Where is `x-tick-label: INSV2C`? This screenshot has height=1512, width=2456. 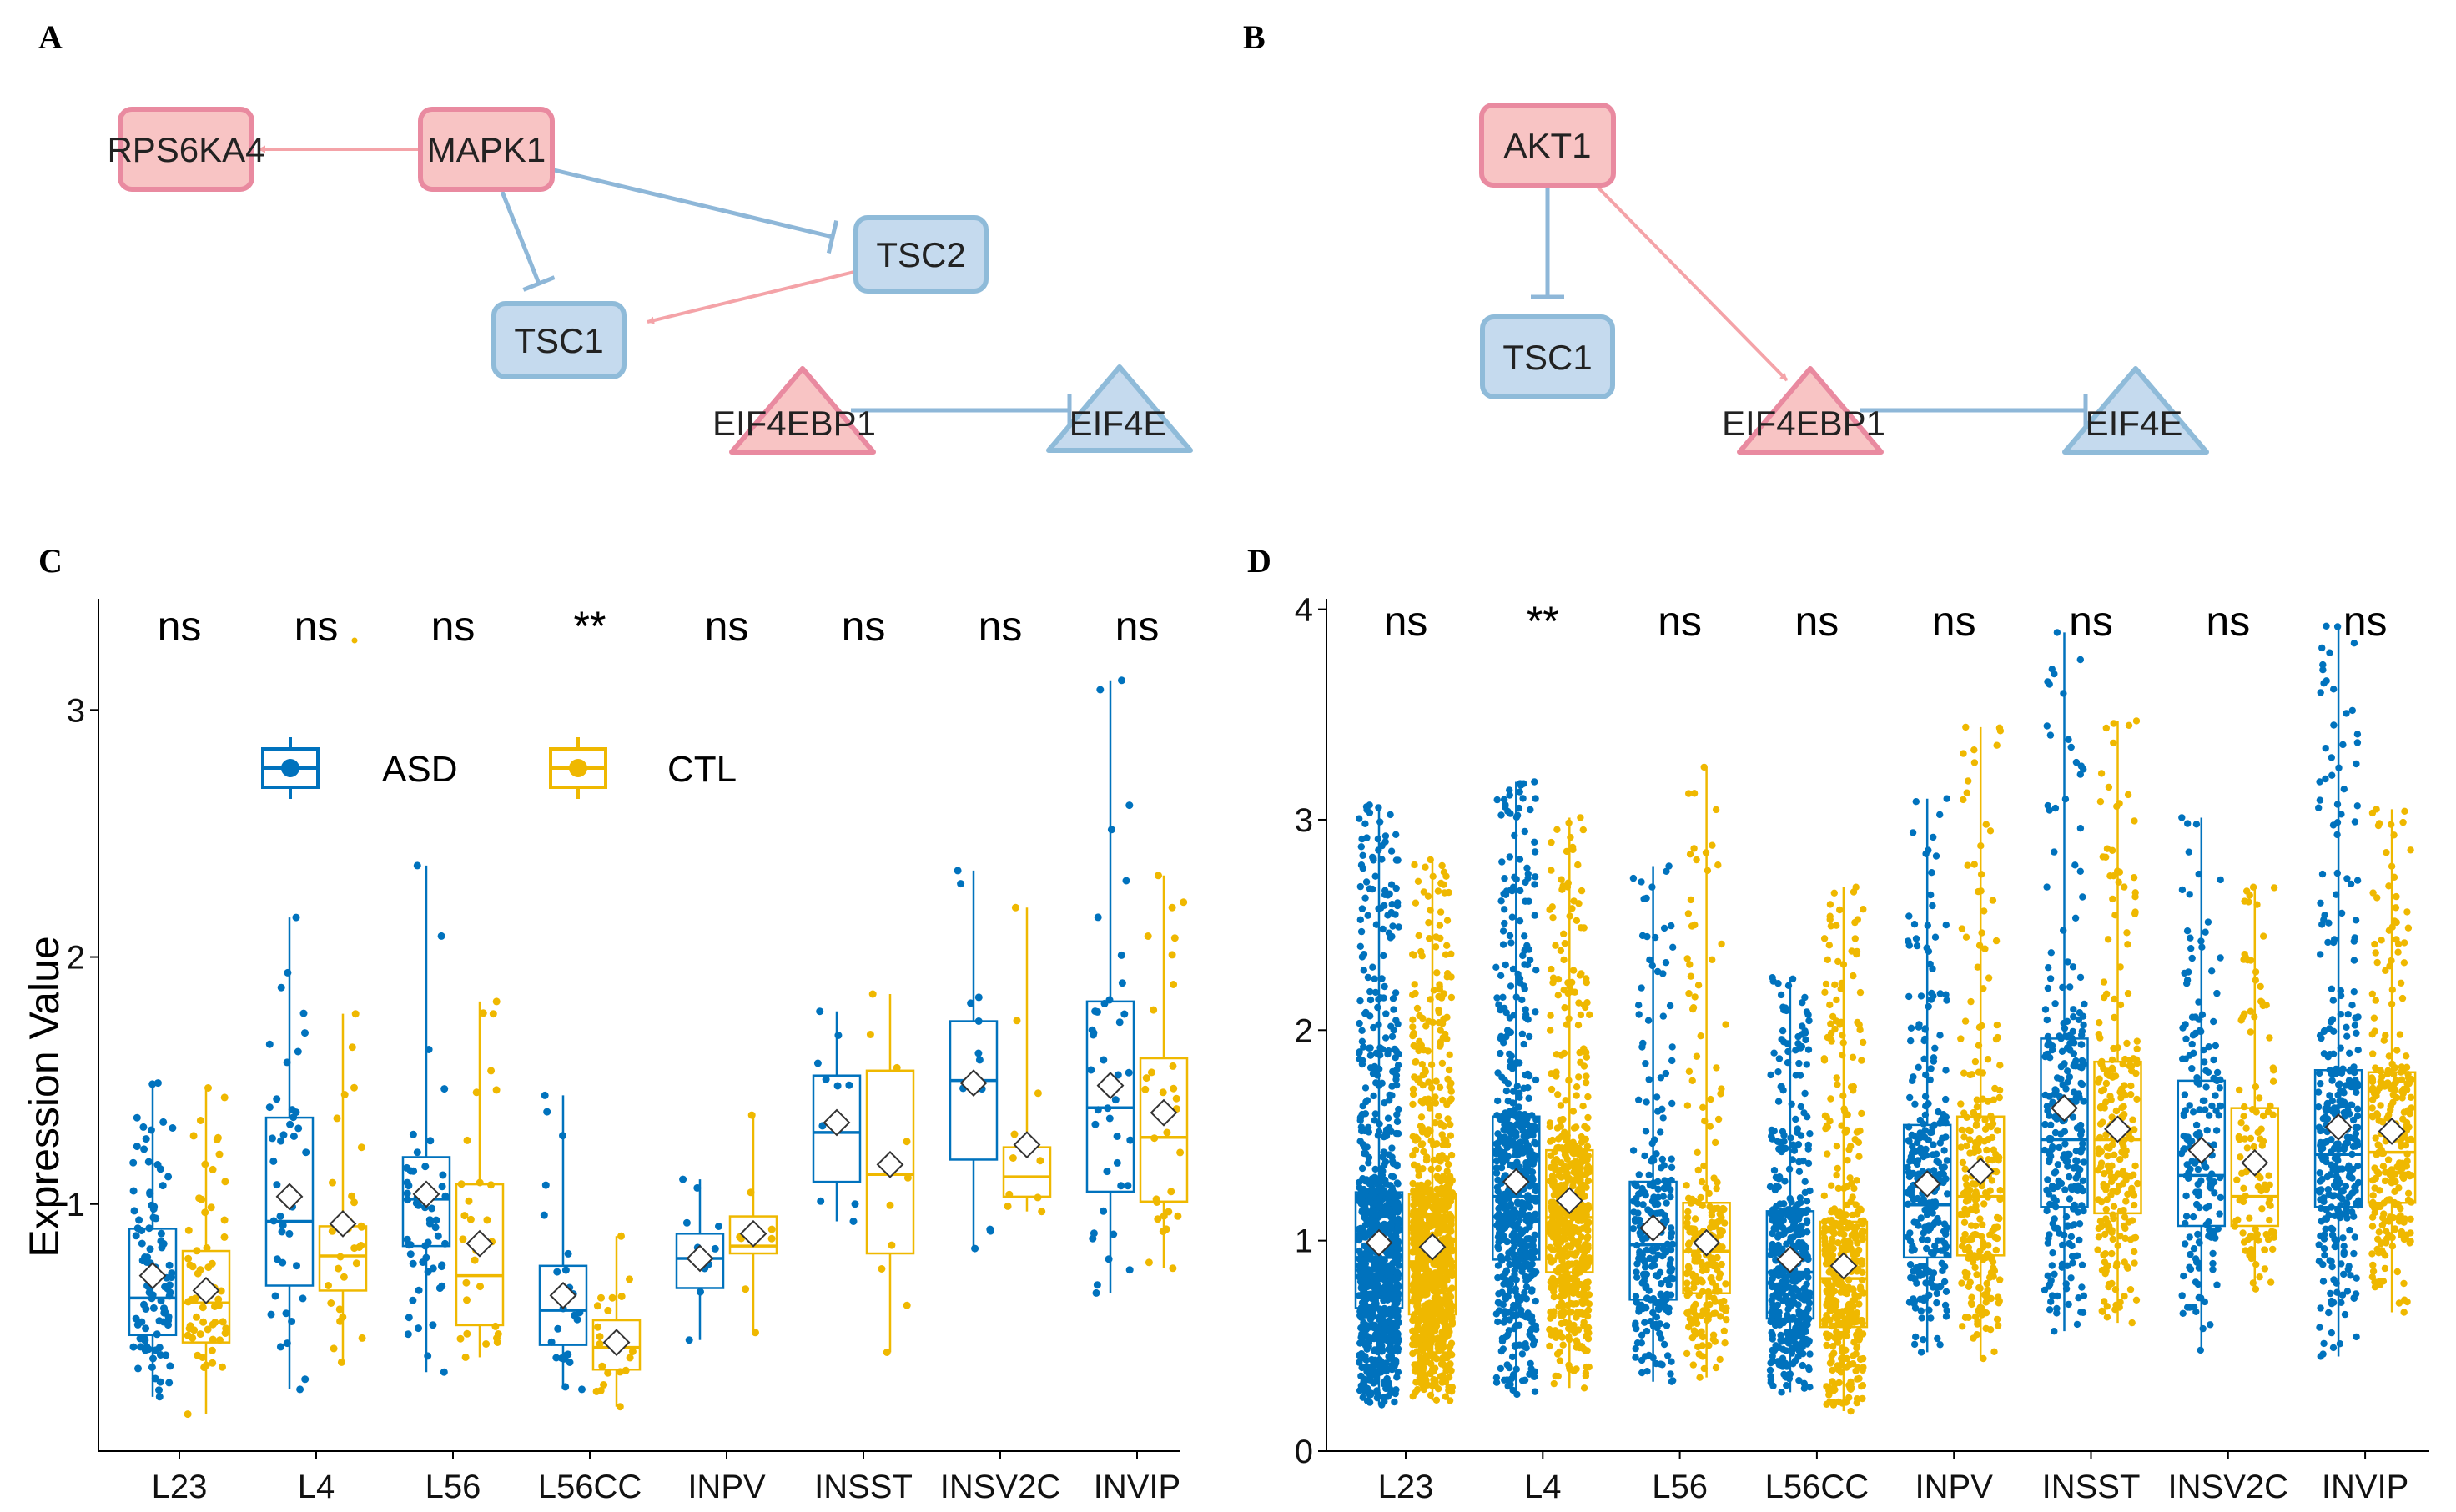
x-tick-label: INSV2C is located at coordinates (1000, 1487).